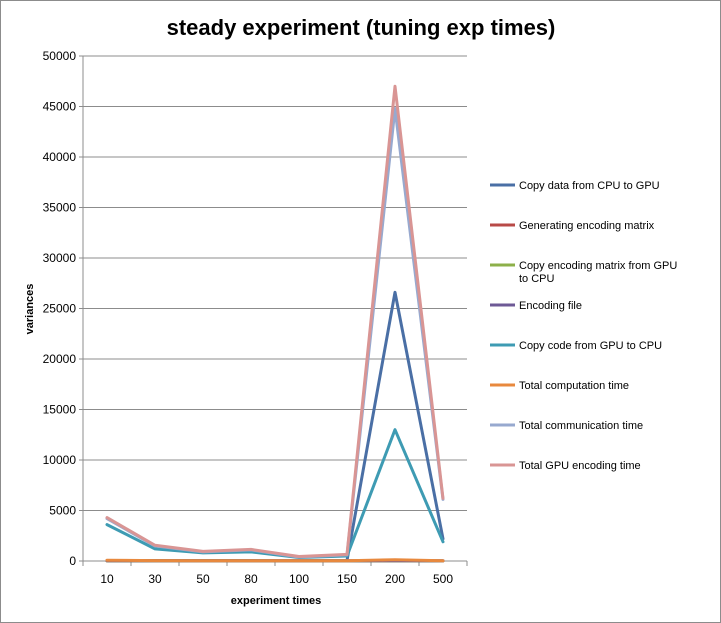 The image size is (721, 623). Describe the element at coordinates (60, 410) in the screenshot. I see `y-tick-label: 15000` at that location.